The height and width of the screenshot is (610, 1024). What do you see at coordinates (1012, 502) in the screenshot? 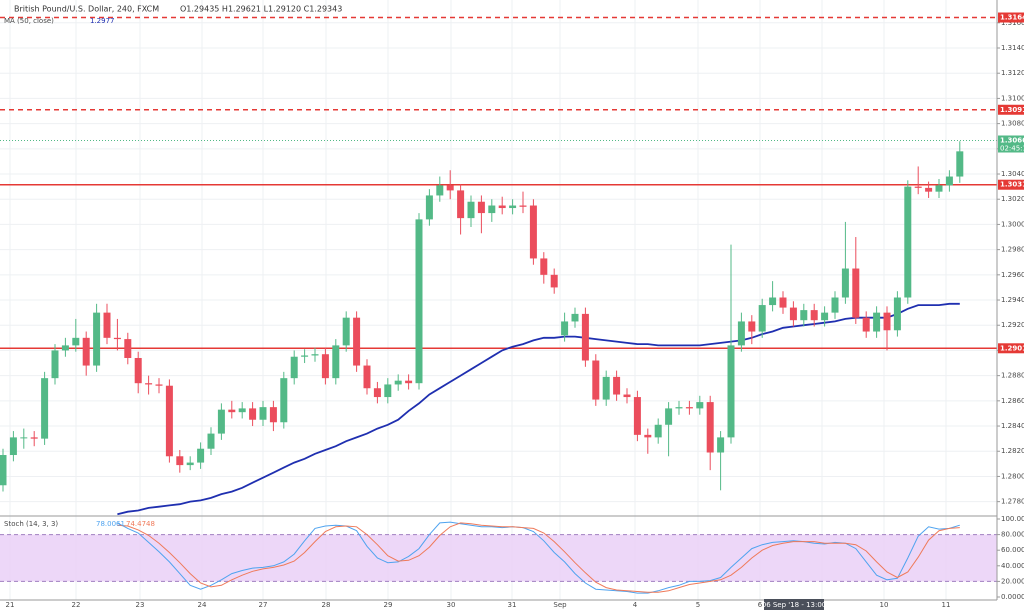
I see `y-tick-label: 1.27800` at bounding box center [1012, 502].